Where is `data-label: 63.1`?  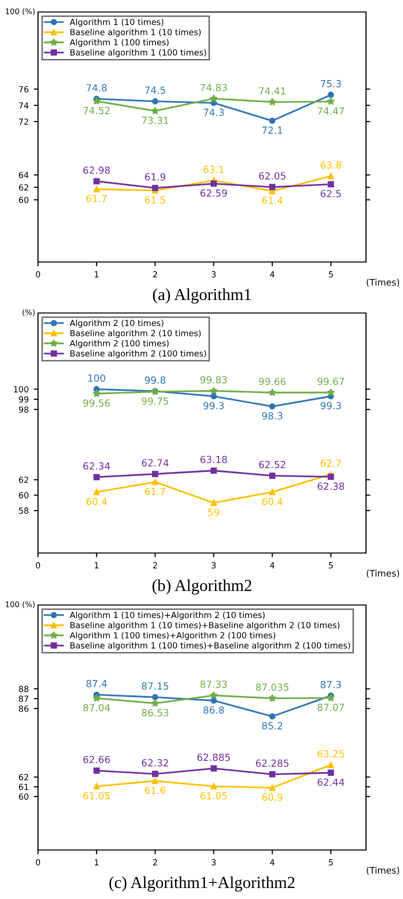
data-label: 63.1 is located at coordinates (214, 170).